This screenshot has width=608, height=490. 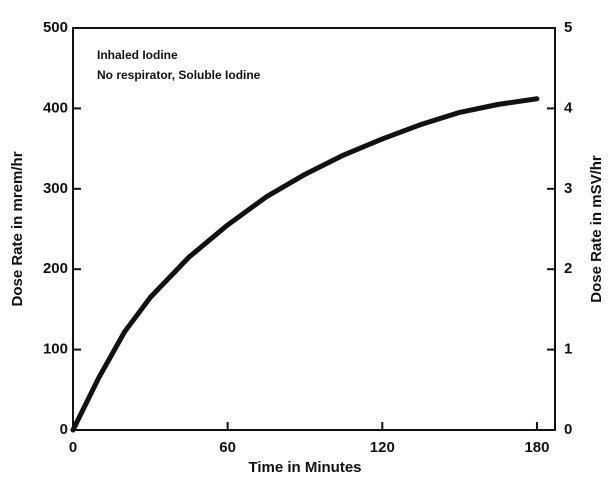 I want to click on y2-tick-label: 2, so click(x=568, y=268).